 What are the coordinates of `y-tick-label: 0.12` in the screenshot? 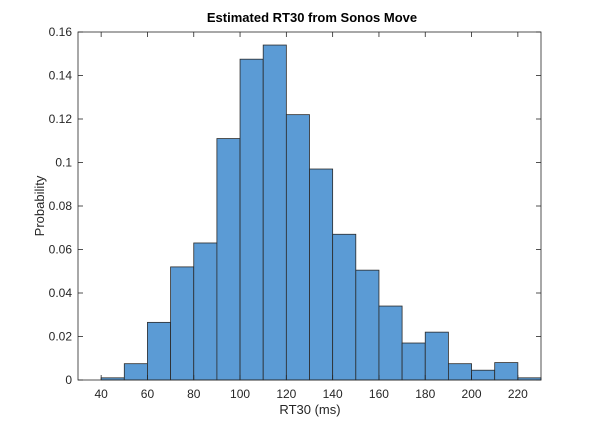 It's located at (61, 119).